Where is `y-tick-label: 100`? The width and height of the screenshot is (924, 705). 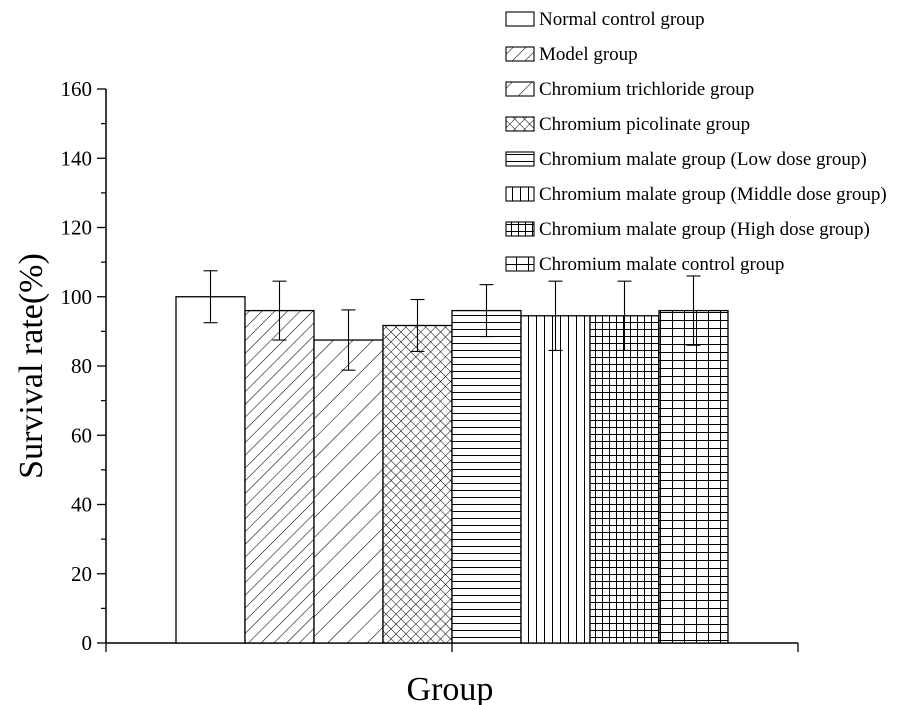 y-tick-label: 100 is located at coordinates (77, 297).